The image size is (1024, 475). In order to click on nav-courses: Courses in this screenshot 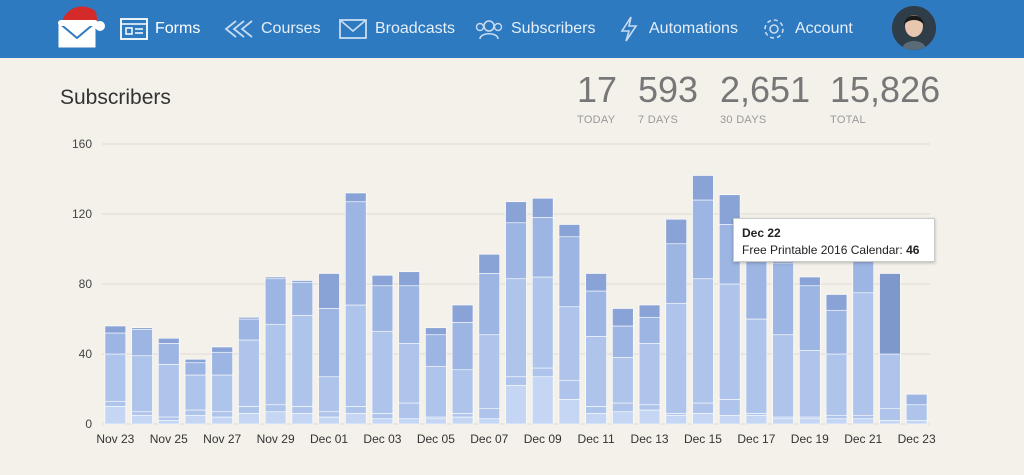, I will do `click(272, 29)`.